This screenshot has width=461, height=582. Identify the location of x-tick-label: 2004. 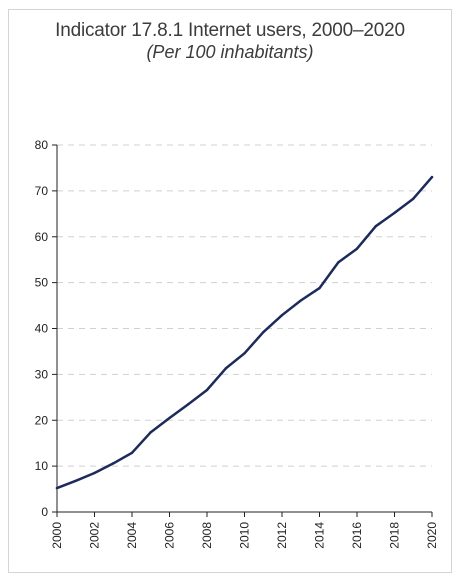
(132, 535).